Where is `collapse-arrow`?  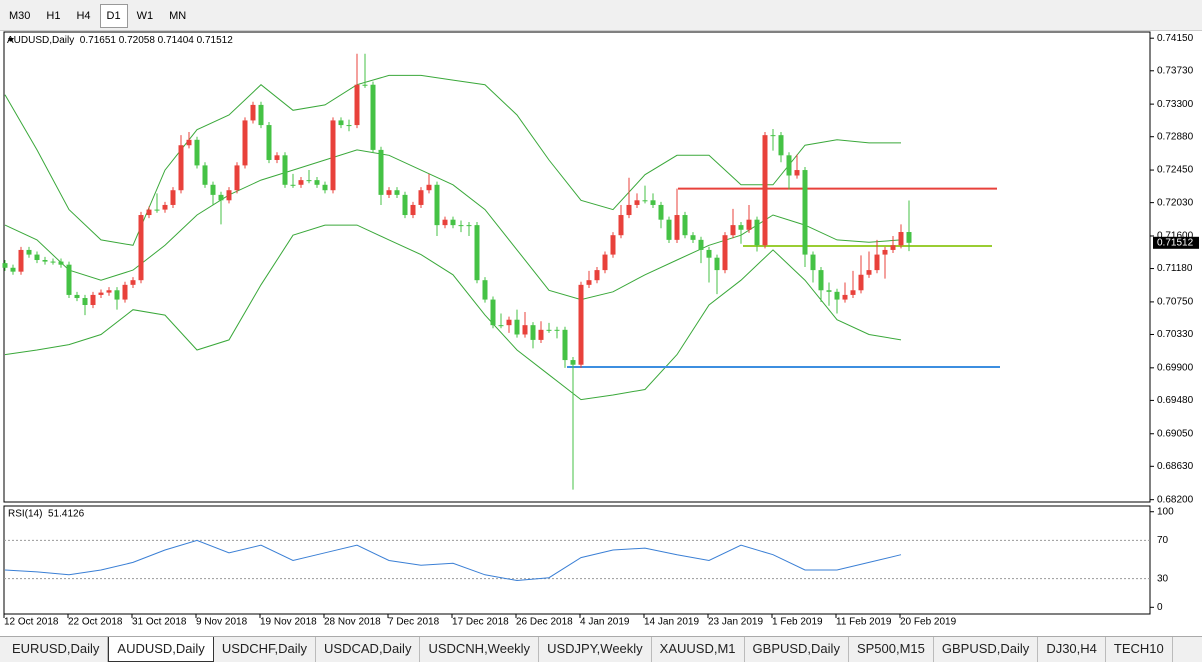
collapse-arrow is located at coordinates (11, 40).